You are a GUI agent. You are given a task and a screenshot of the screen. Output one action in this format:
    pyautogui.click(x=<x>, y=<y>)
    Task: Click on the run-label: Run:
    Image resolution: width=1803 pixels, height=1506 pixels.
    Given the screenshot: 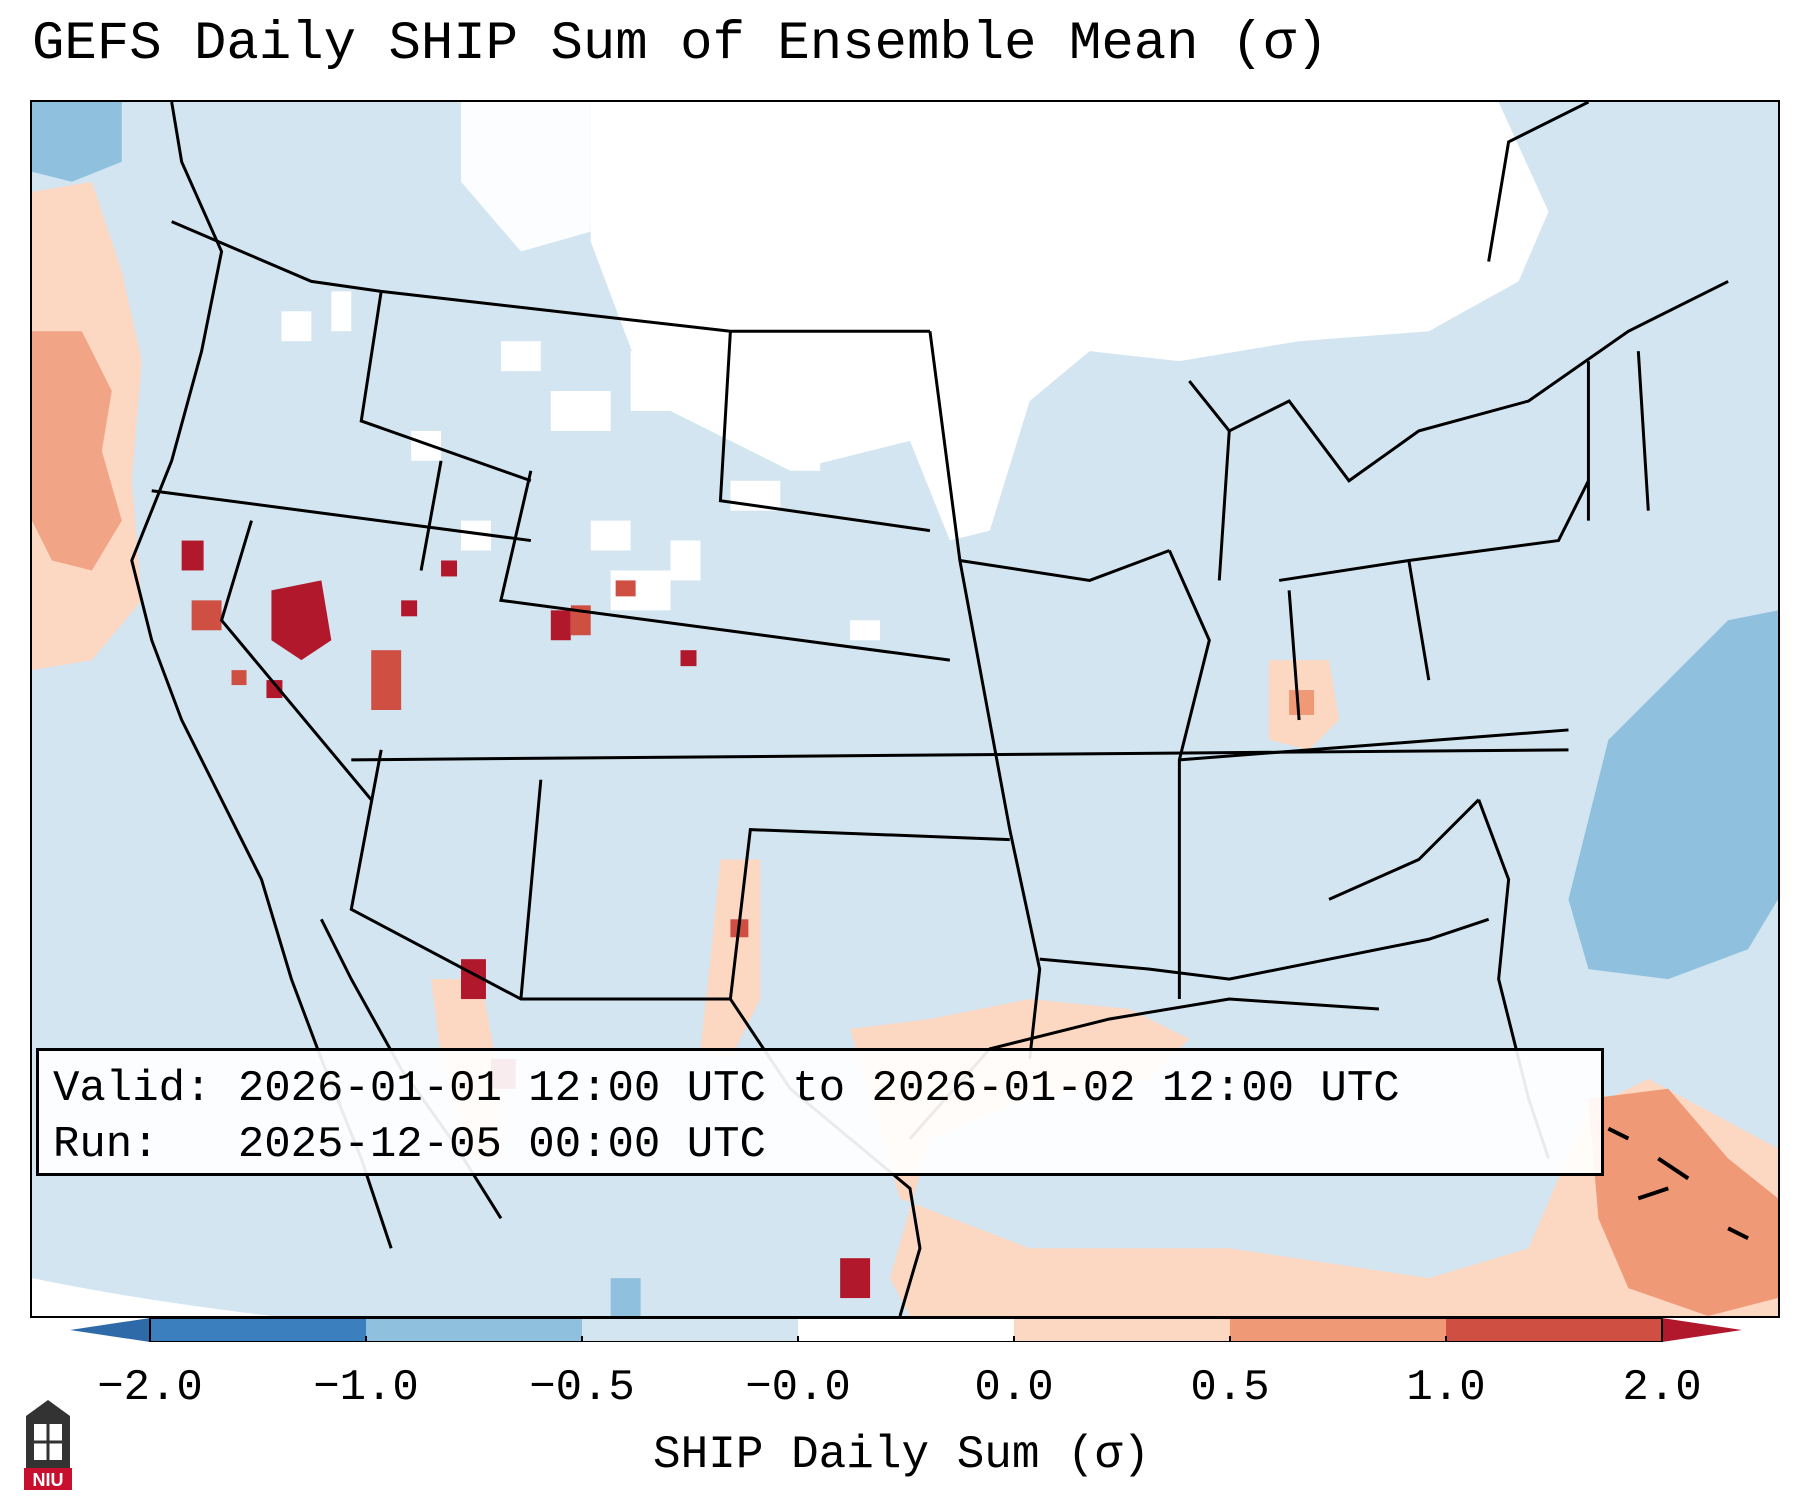 What is the action you would take?
    pyautogui.click(x=106, y=1145)
    